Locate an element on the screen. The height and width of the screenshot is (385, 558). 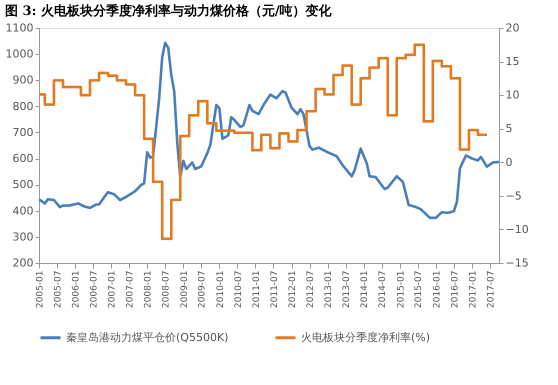
y2-tick-label: 10 is located at coordinates (513, 95).